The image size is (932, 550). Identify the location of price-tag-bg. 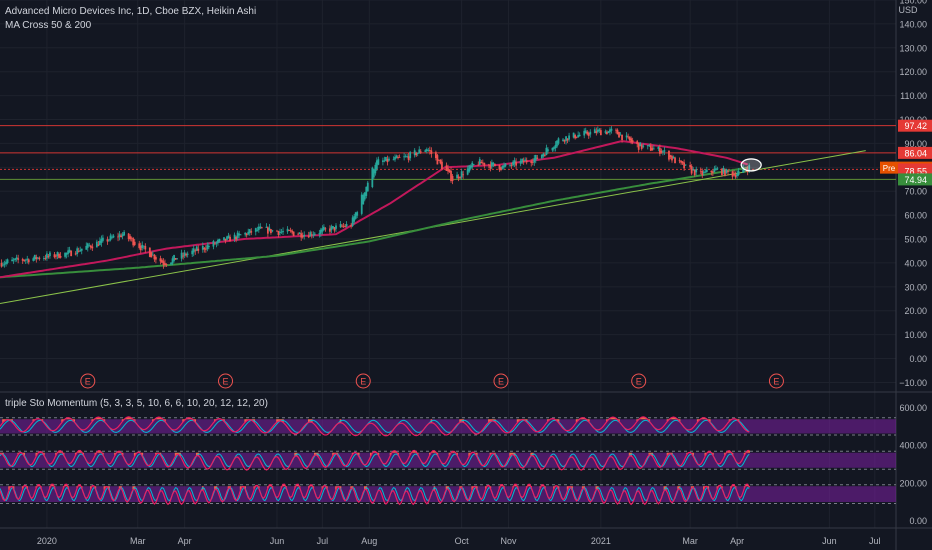
(889, 167).